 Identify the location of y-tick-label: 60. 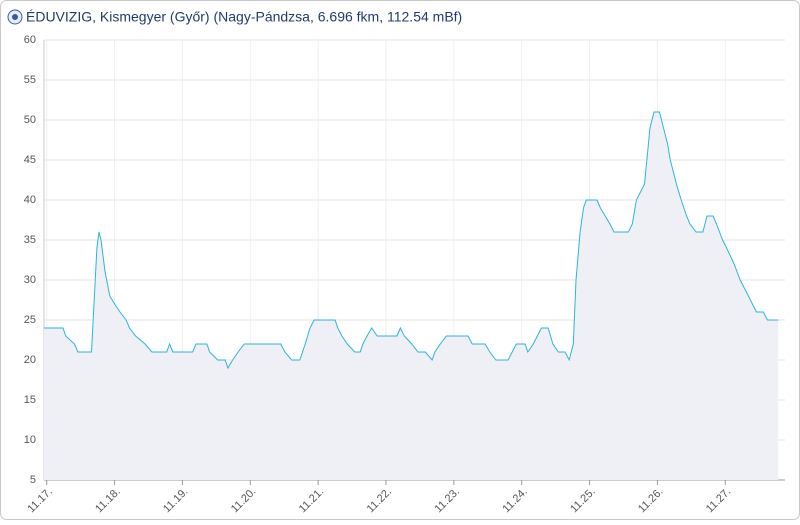
(30, 40).